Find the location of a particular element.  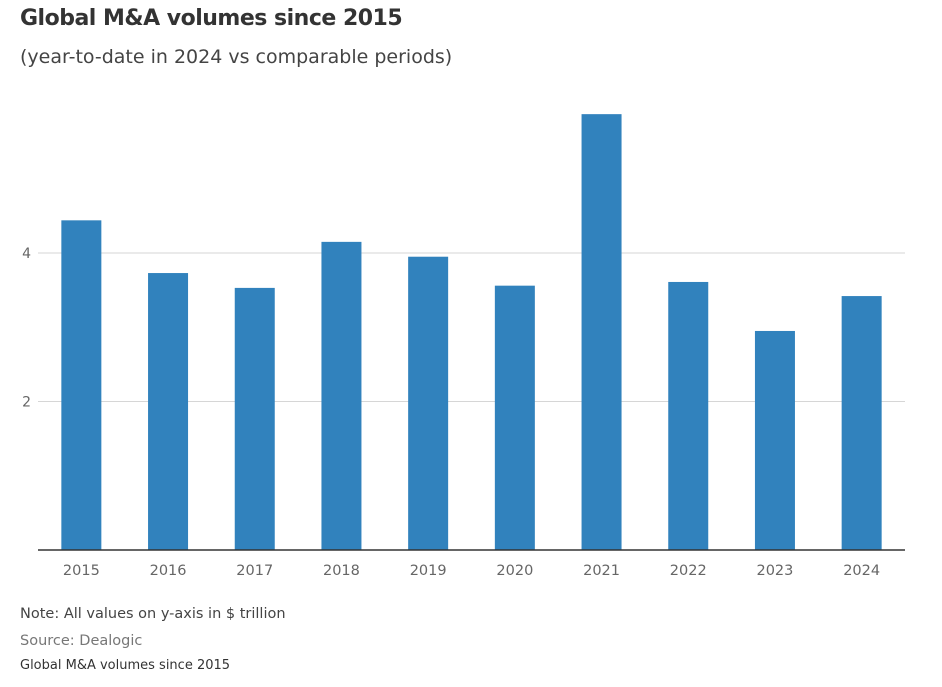

bar-2019 is located at coordinates (428, 403).